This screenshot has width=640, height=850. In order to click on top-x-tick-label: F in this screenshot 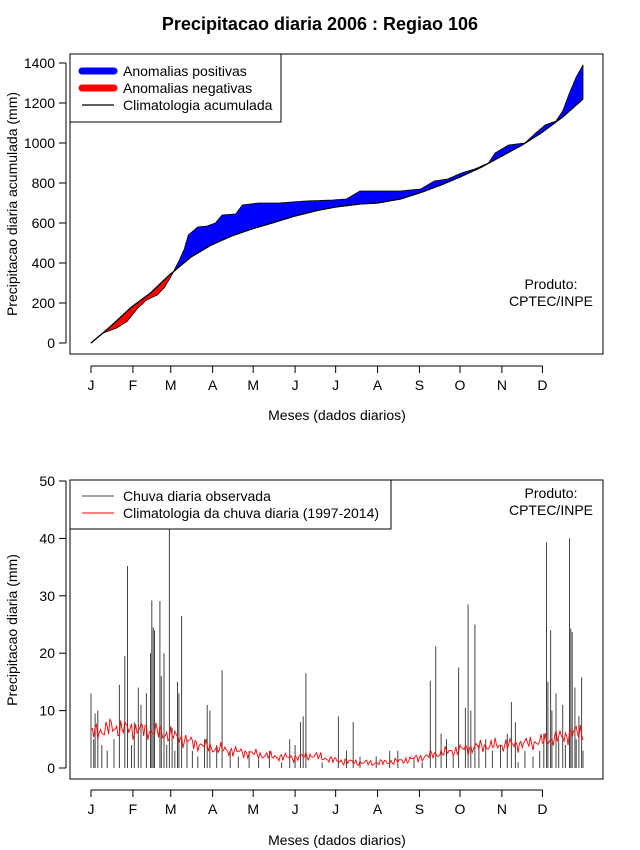, I will do `click(133, 385)`.